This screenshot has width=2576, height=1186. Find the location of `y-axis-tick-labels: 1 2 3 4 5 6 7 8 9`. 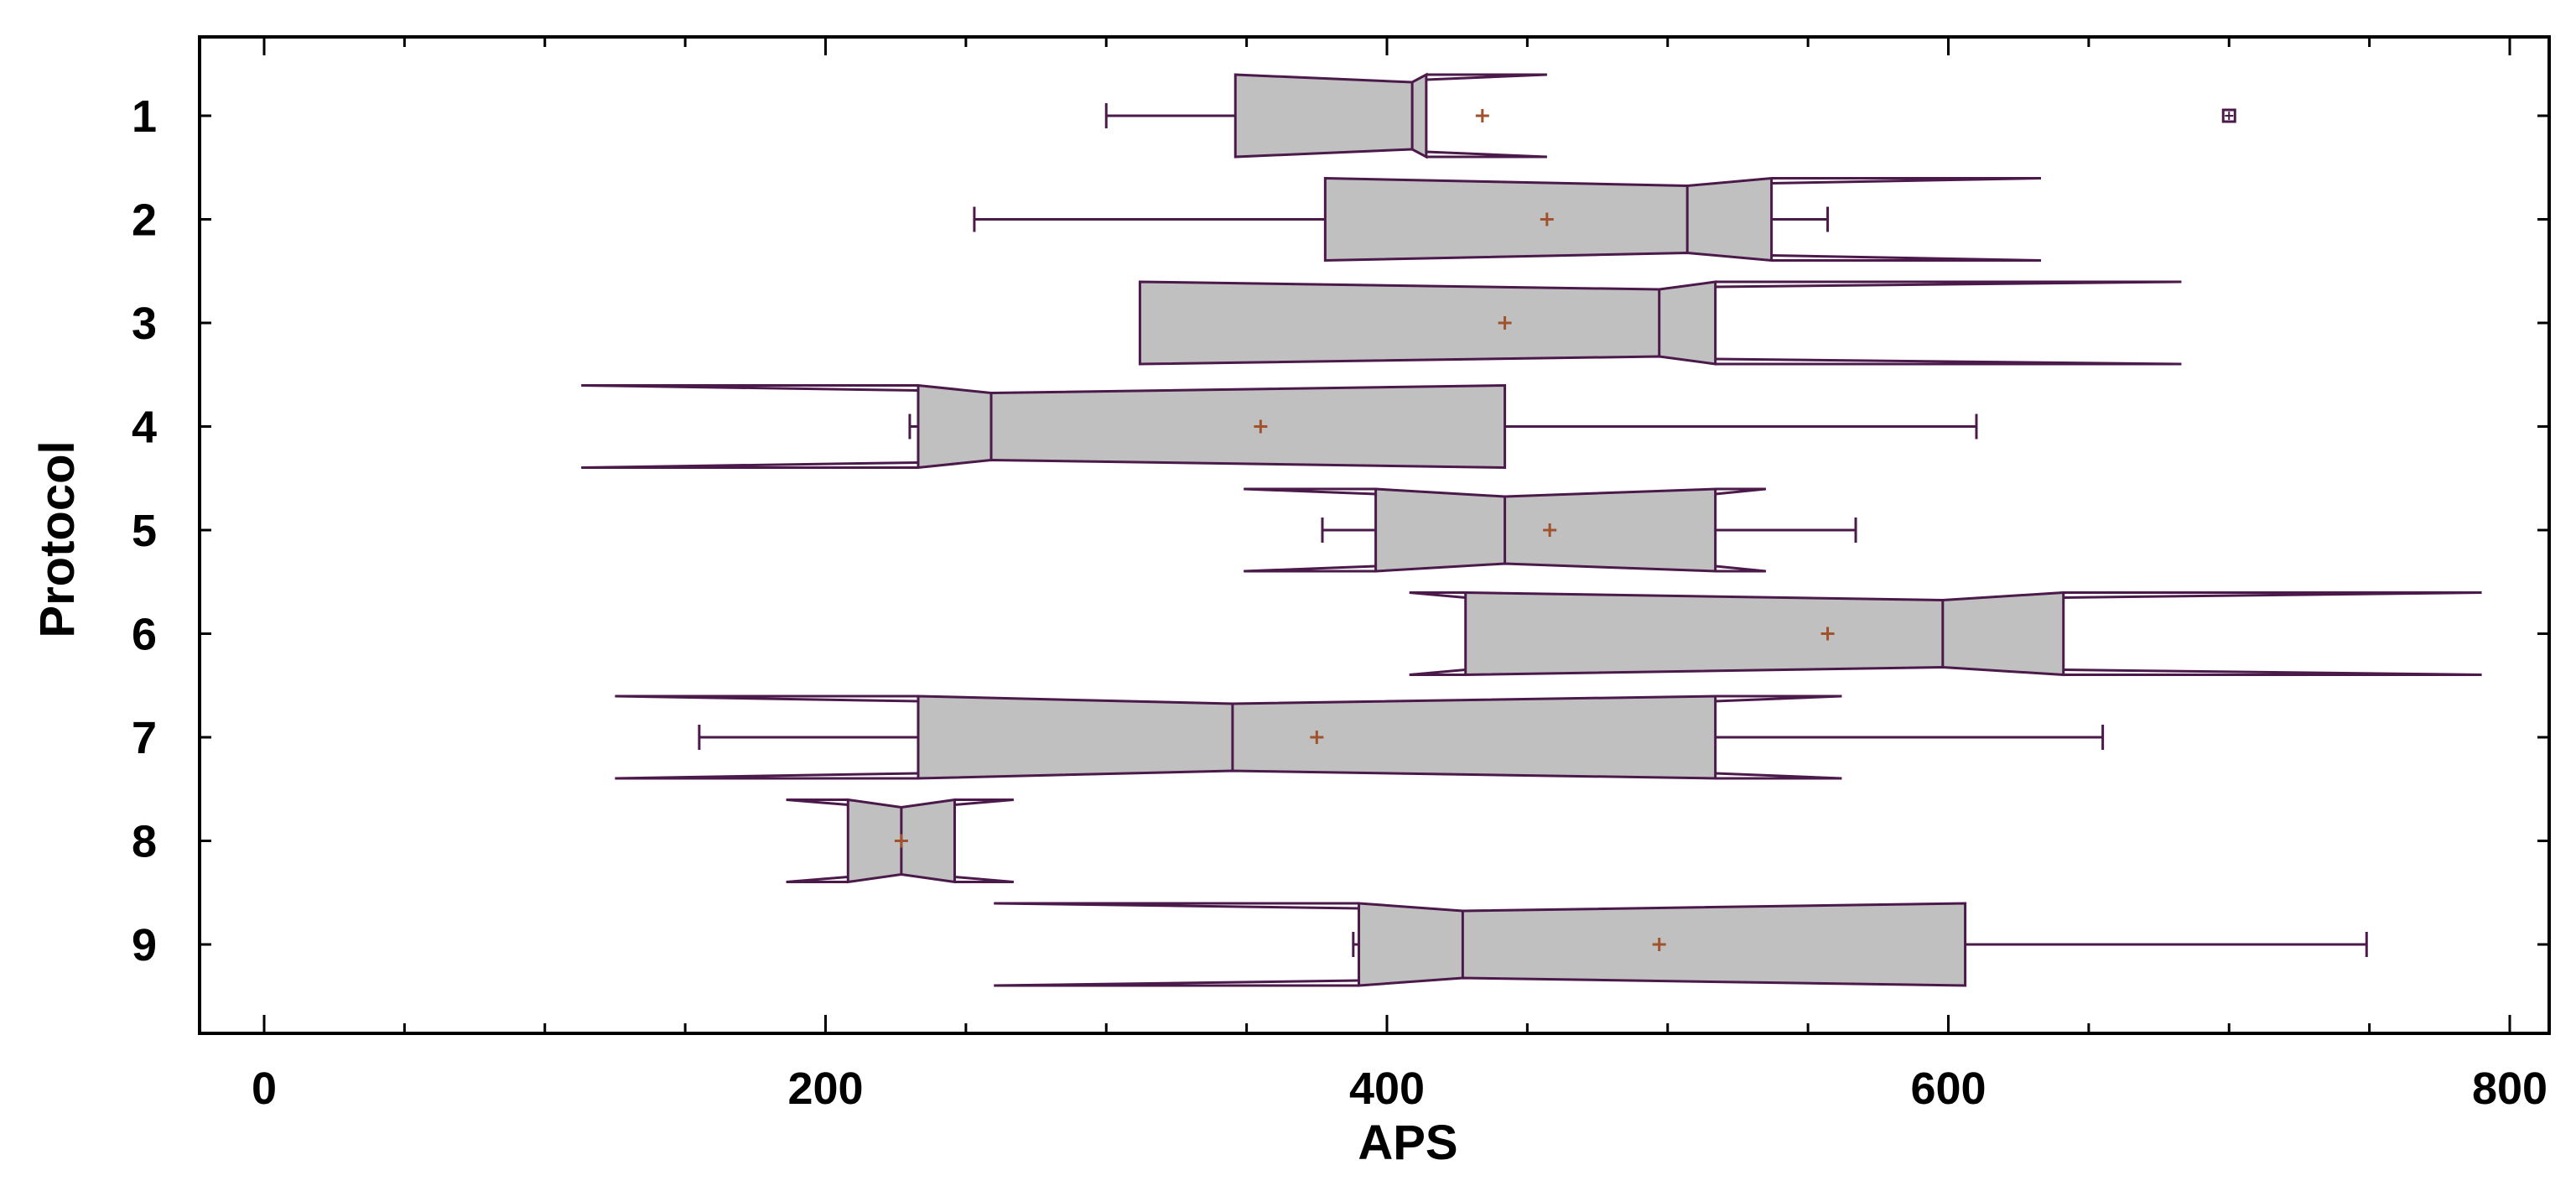

y-axis-tick-labels: 1 2 3 4 5 6 7 8 9 is located at coordinates (144, 530).